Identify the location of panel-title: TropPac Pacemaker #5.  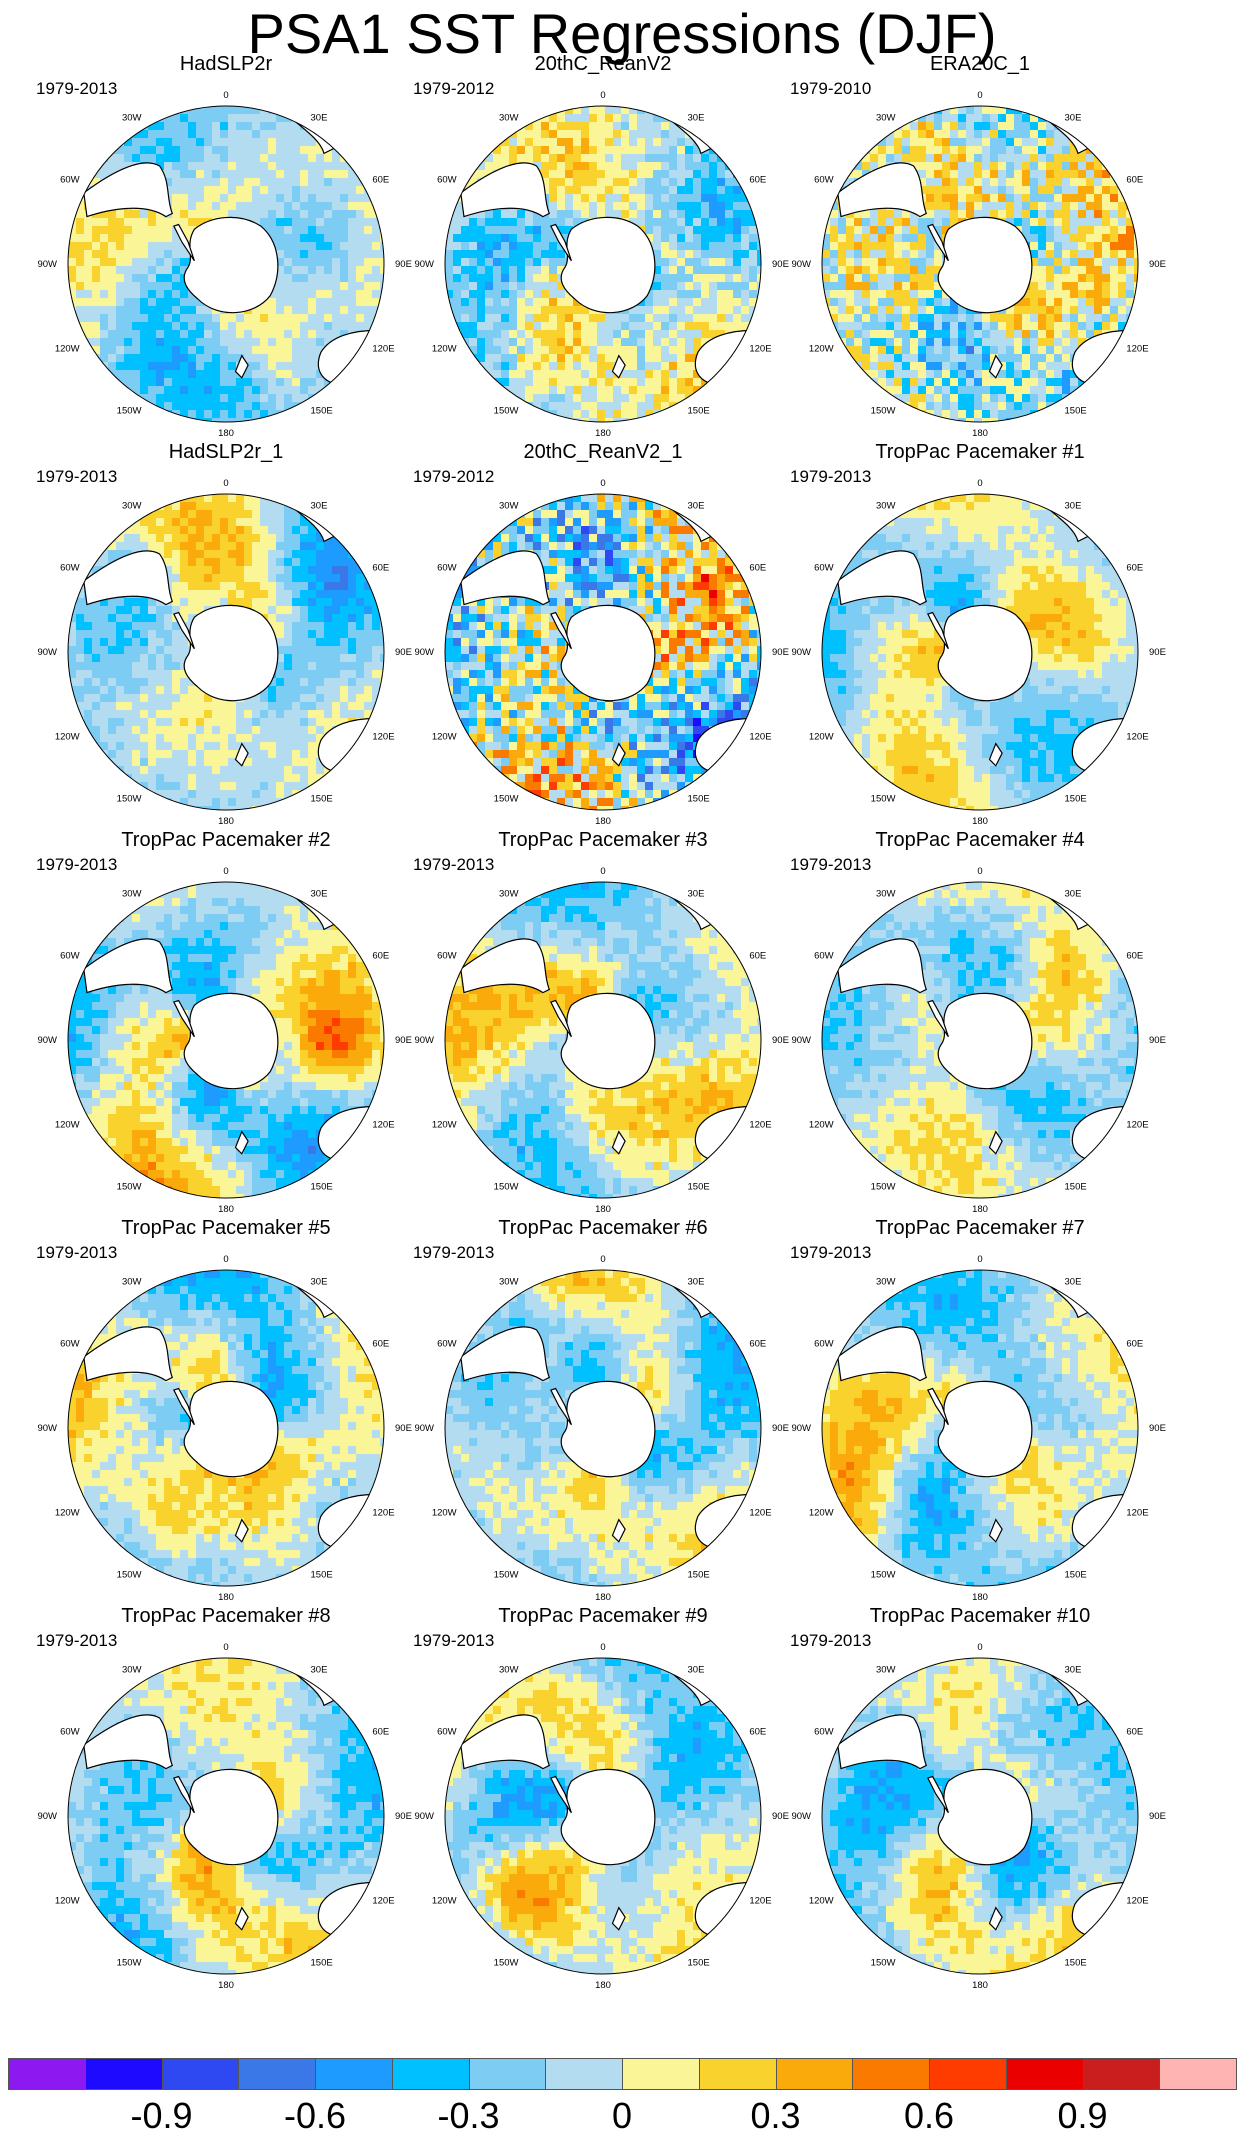
(225, 1228).